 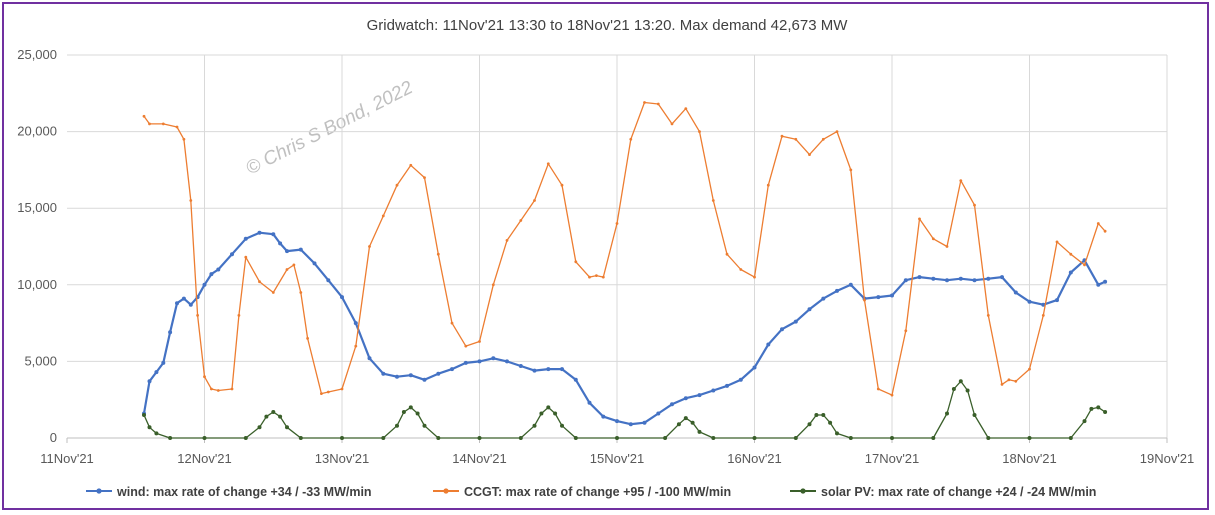 I want to click on x-tick-label: 13Nov'21, so click(x=342, y=458).